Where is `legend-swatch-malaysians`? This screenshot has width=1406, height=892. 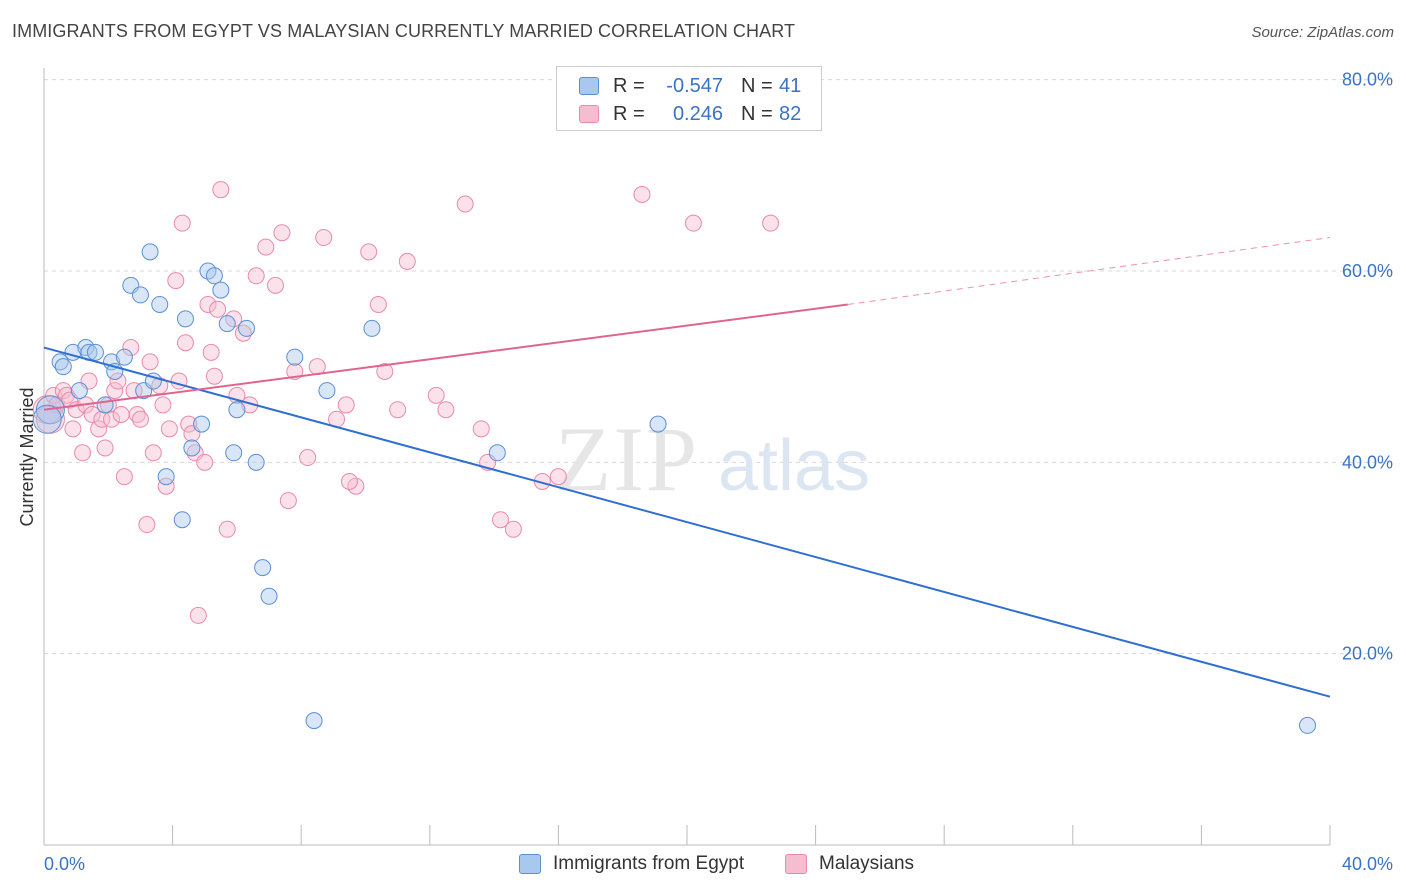 legend-swatch-malaysians is located at coordinates (589, 114).